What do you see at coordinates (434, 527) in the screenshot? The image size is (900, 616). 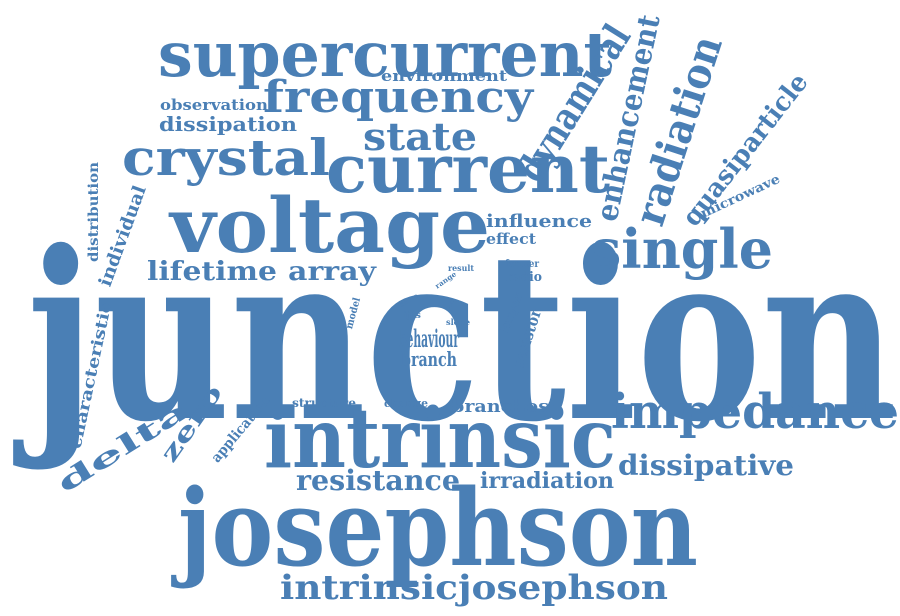 I see `word-josephson: josephson` at bounding box center [434, 527].